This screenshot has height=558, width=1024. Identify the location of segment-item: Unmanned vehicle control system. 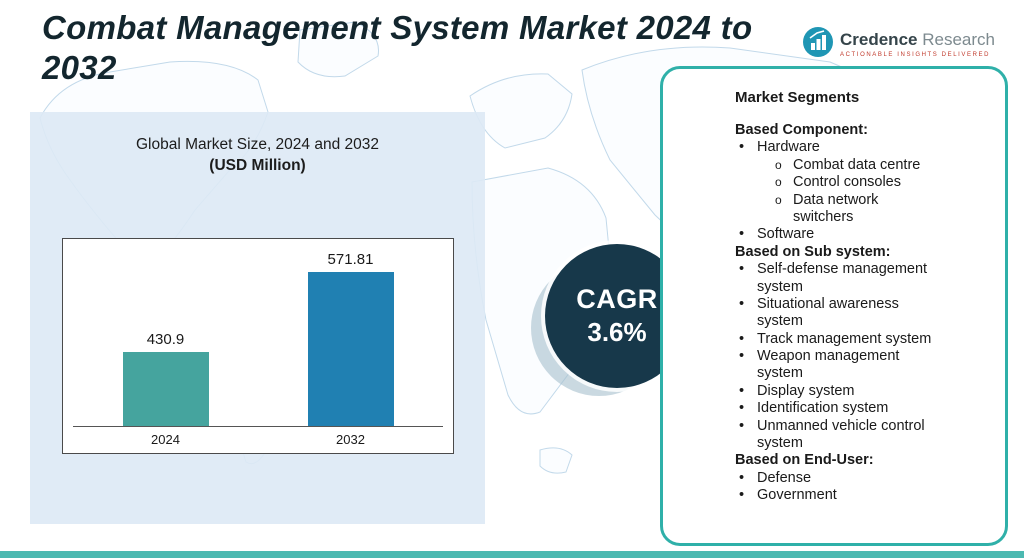
(833, 435).